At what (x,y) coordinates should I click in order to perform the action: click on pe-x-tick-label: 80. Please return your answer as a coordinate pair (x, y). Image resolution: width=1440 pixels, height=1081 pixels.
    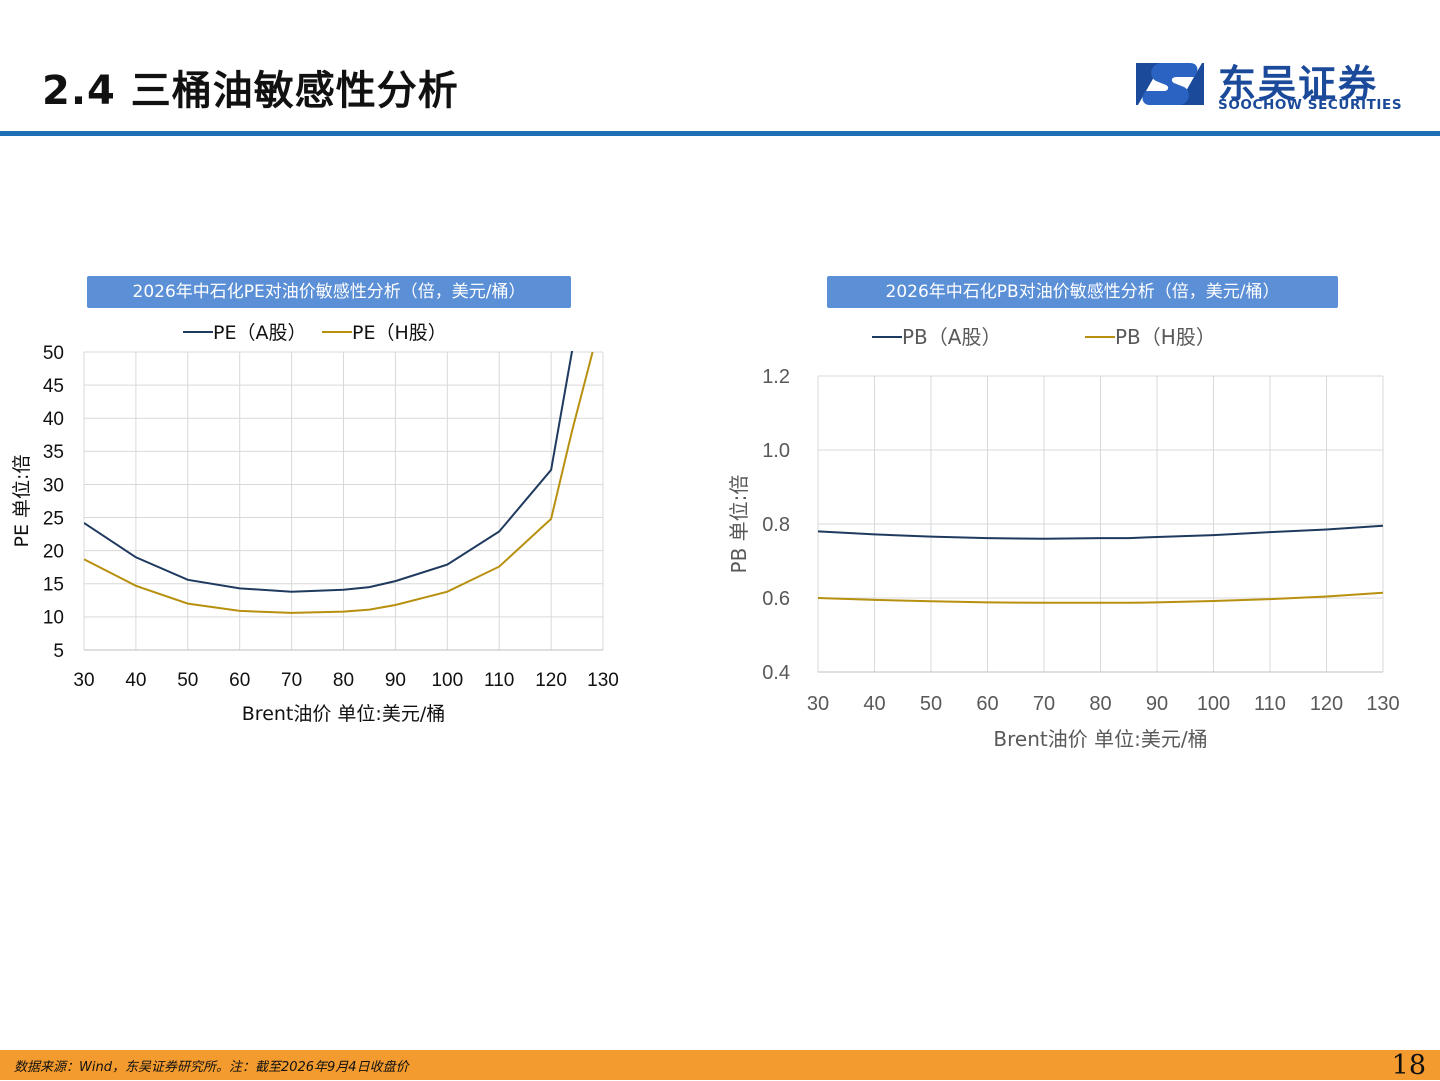
    Looking at the image, I should click on (343, 680).